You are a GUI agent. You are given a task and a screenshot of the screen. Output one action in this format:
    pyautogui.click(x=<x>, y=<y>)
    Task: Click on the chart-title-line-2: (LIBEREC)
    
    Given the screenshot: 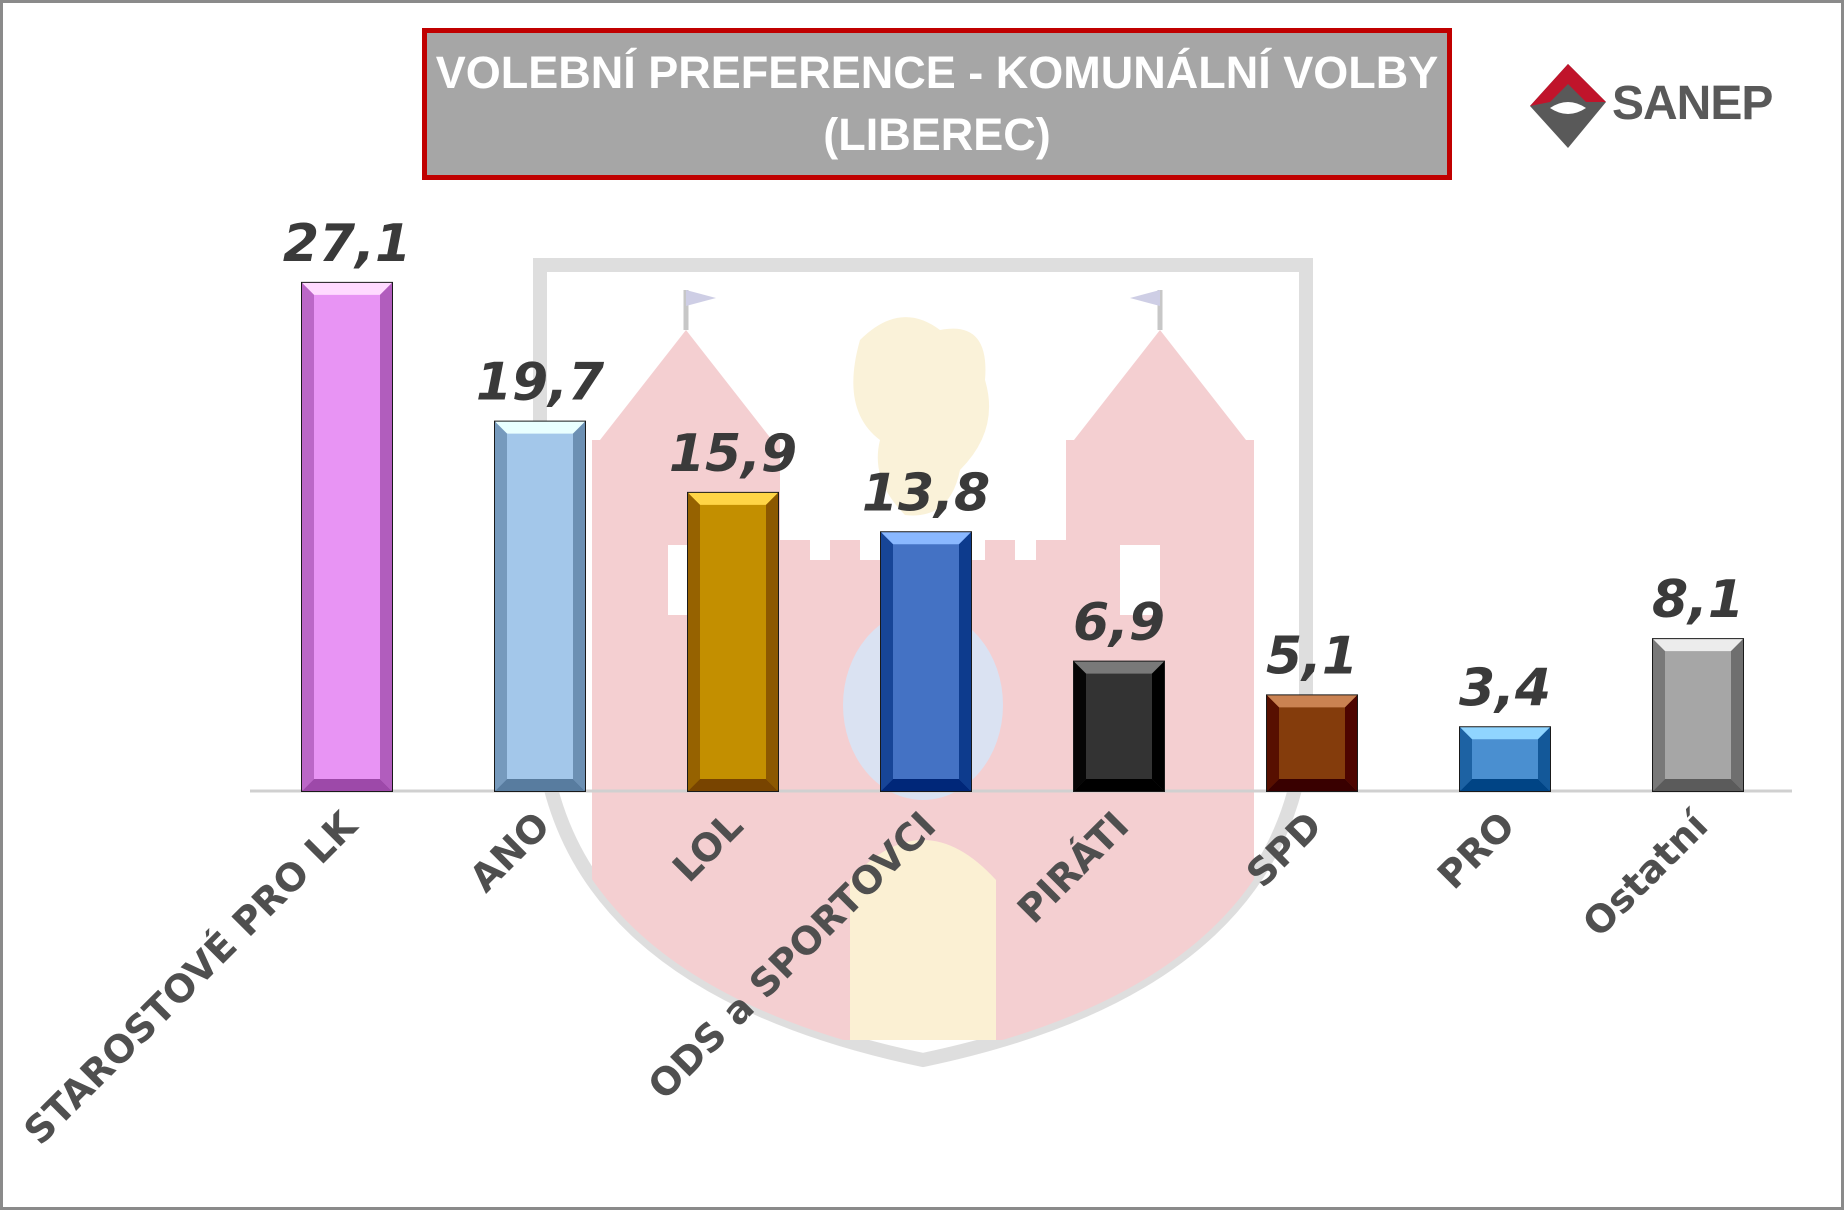 What is the action you would take?
    pyautogui.click(x=937, y=134)
    